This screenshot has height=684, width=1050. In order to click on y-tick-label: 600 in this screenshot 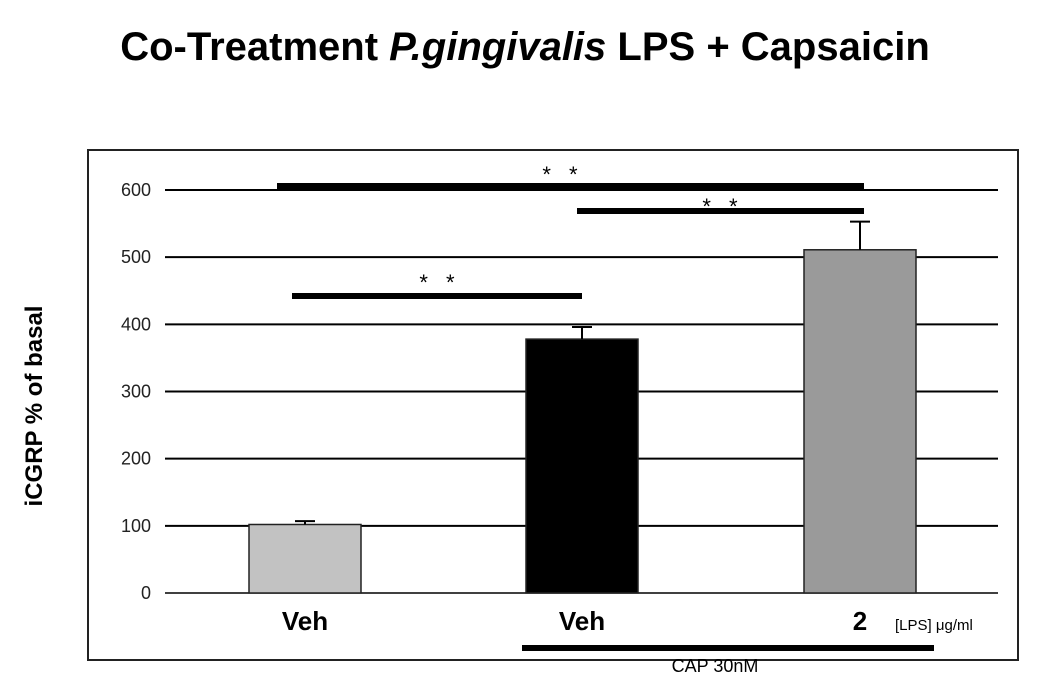, I will do `click(136, 190)`.